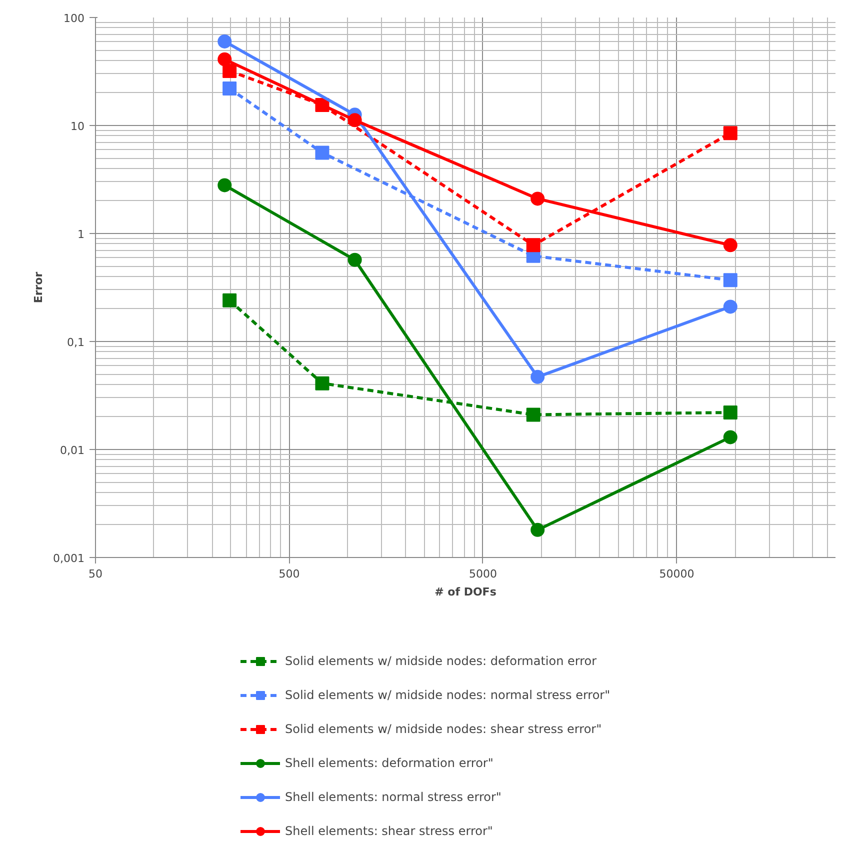 This screenshot has width=842, height=868. I want to click on y-tick-label: 100, so click(74, 18).